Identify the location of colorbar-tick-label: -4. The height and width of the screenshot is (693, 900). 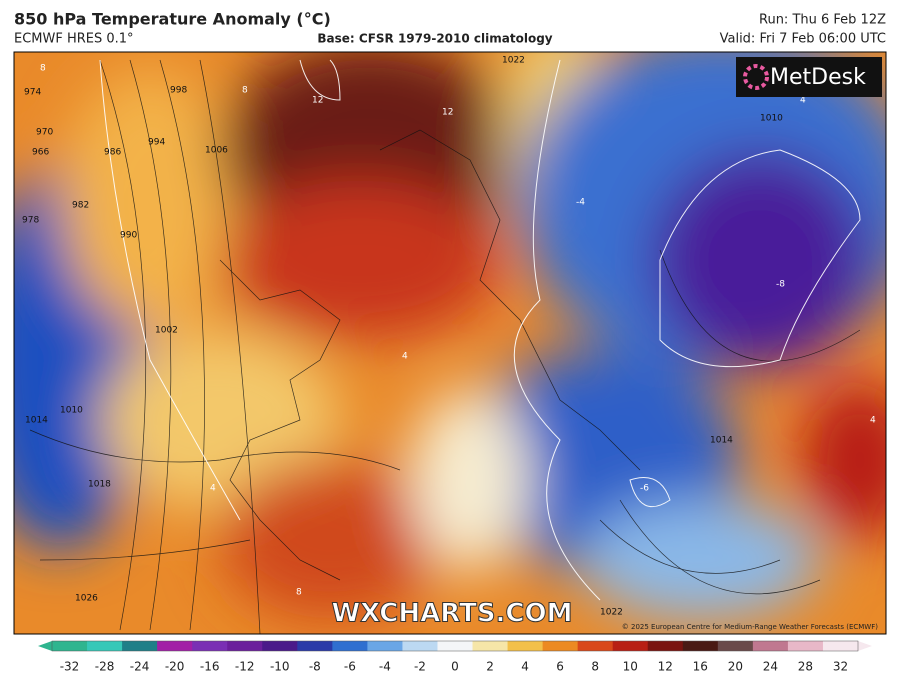
(385, 667).